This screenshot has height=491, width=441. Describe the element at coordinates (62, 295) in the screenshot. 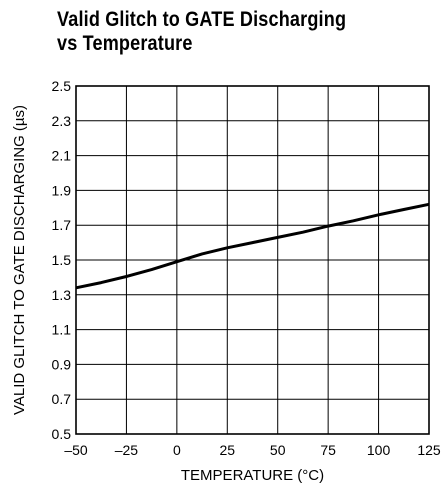

I see `y-tick-label: 1.3` at that location.